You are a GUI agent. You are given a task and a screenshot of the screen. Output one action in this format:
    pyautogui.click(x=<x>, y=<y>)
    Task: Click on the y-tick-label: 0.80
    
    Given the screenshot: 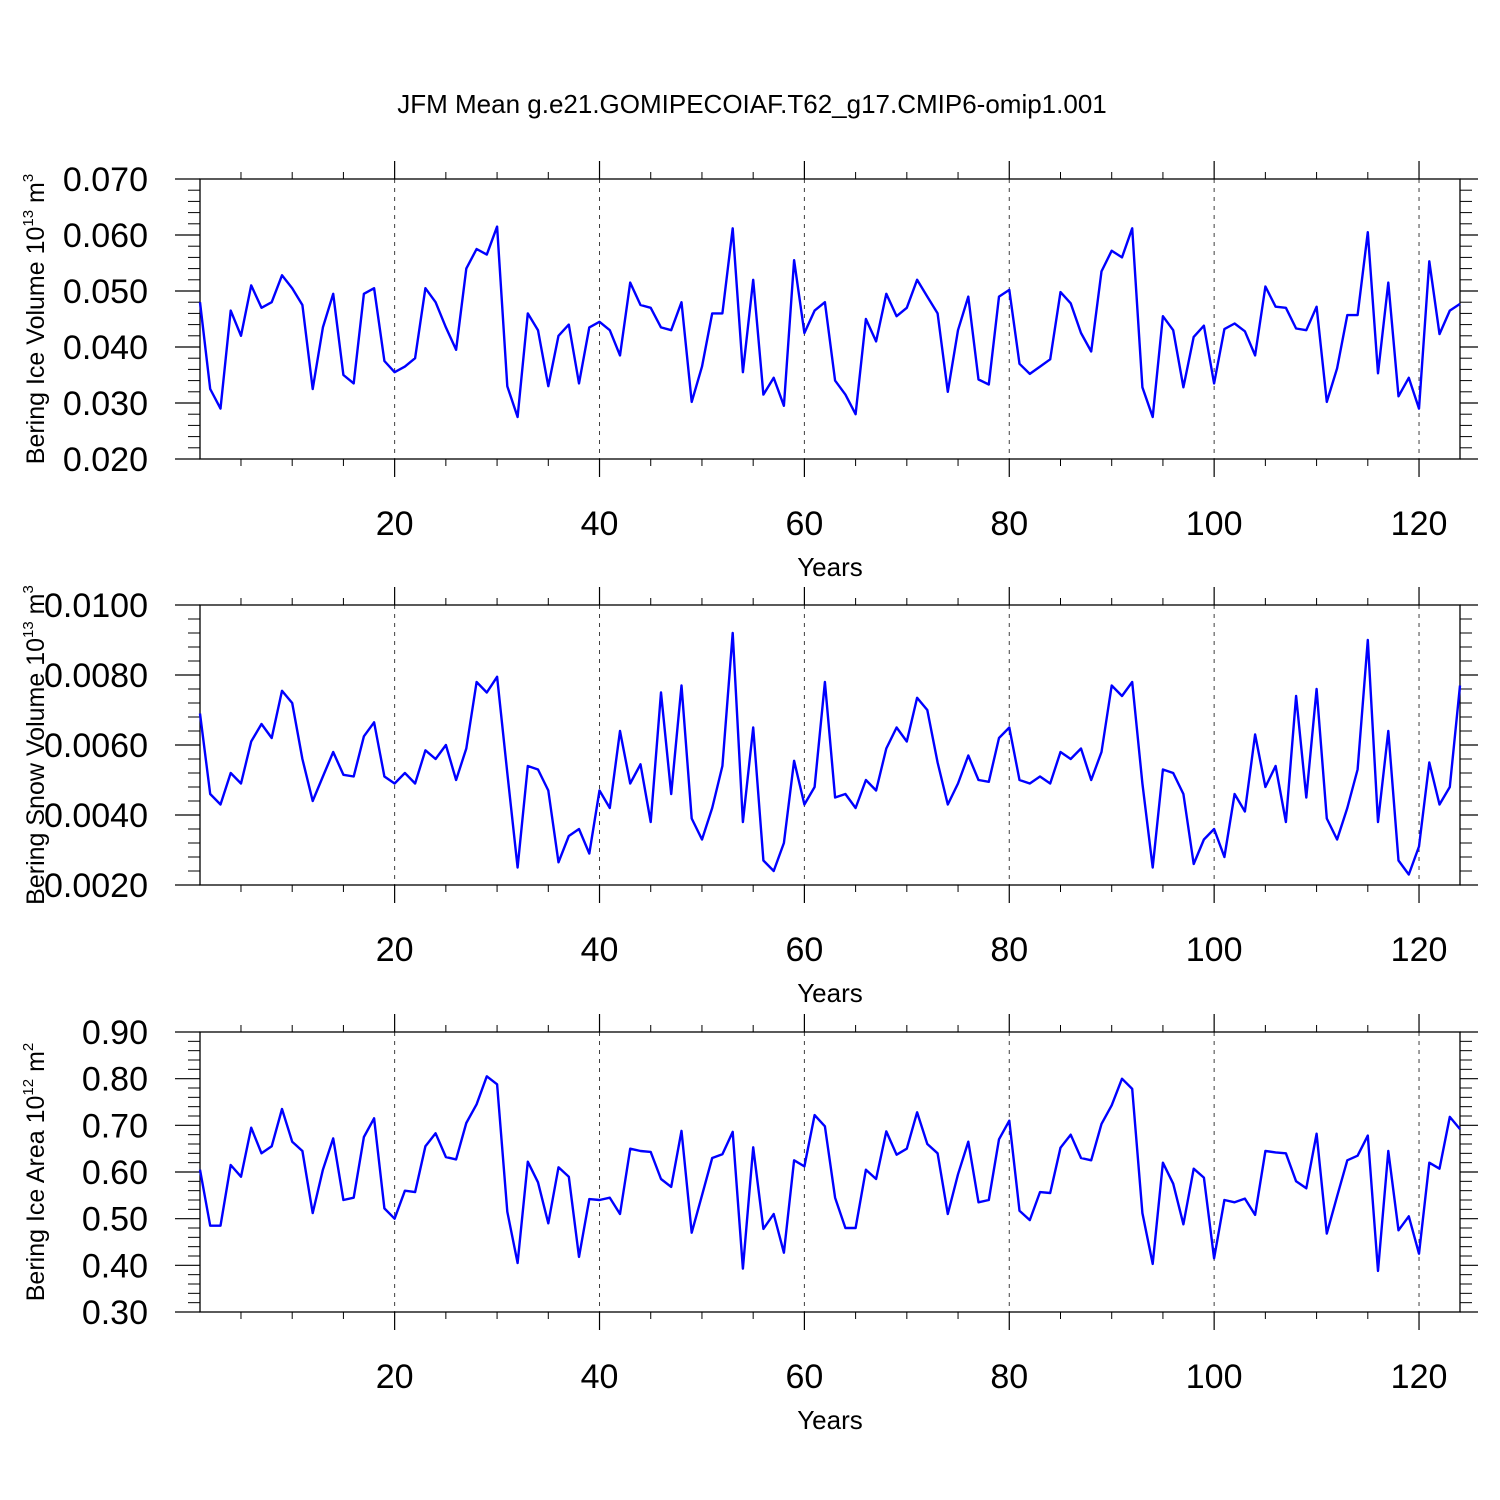 What is the action you would take?
    pyautogui.click(x=115, y=1080)
    